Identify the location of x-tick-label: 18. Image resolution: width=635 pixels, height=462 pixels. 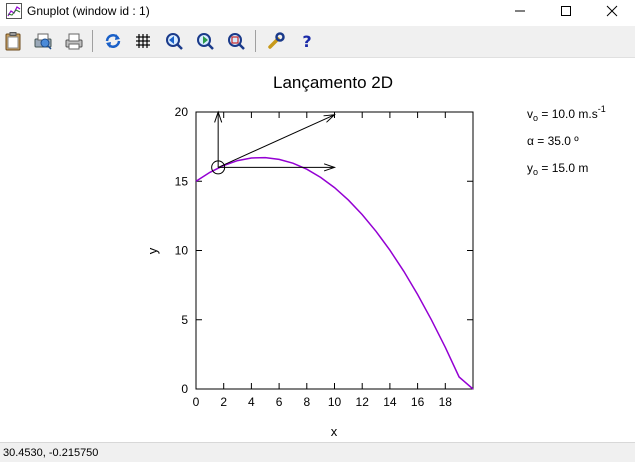
(446, 402).